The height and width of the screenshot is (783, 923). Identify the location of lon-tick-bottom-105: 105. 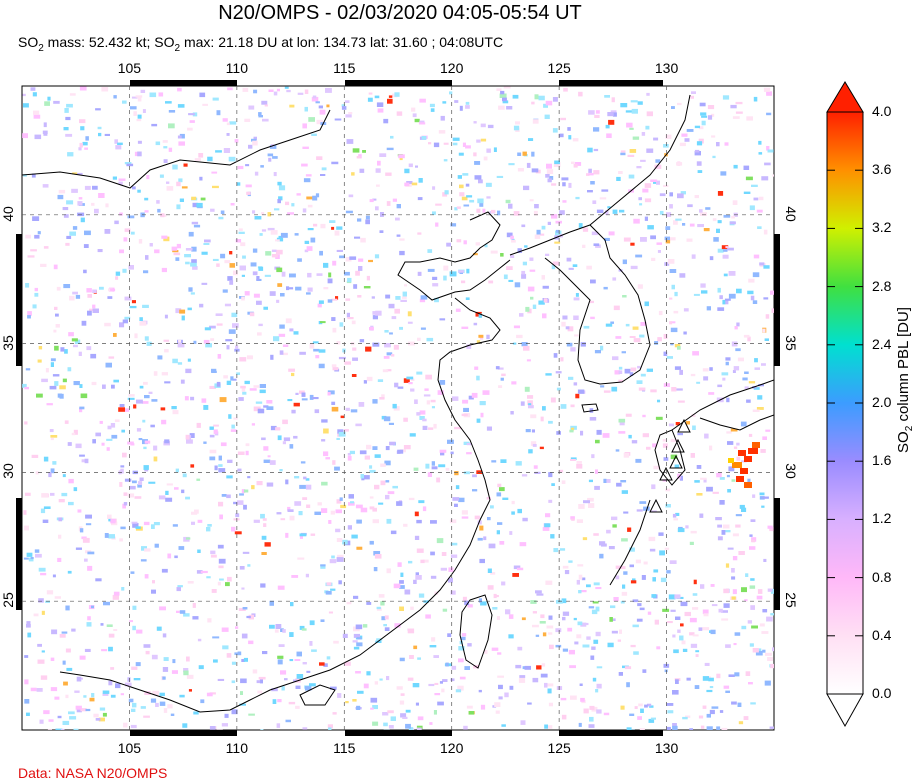
(129, 748).